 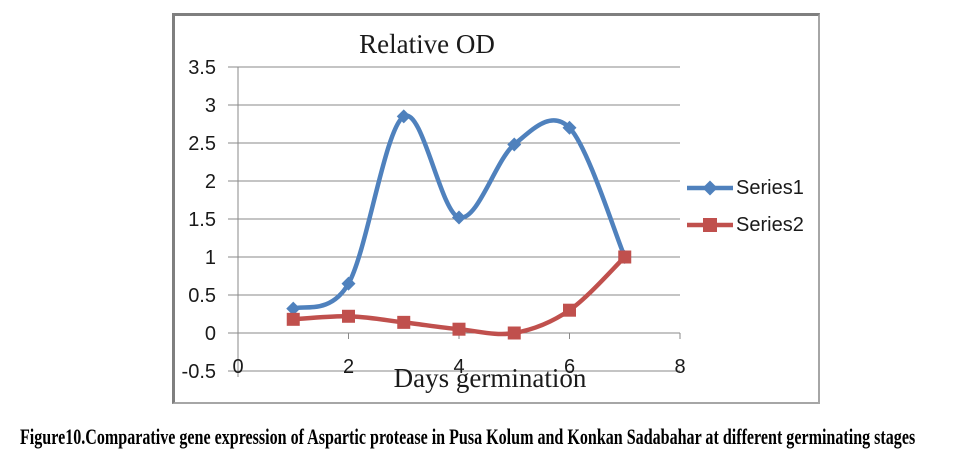 I want to click on y-tick-label: 2.5, so click(x=202, y=144).